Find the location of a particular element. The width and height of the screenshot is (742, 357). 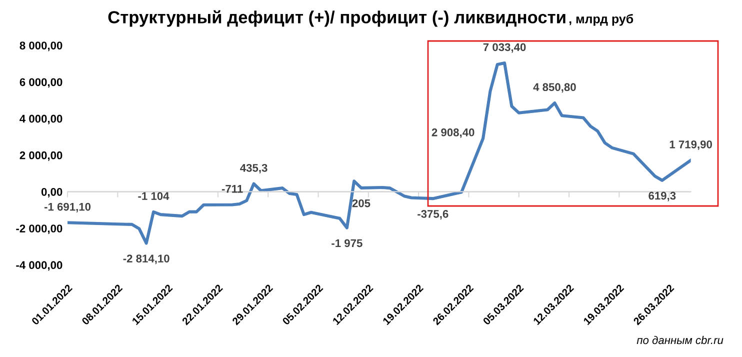

y-tick-label: 8 000,00 is located at coordinates (41, 47).